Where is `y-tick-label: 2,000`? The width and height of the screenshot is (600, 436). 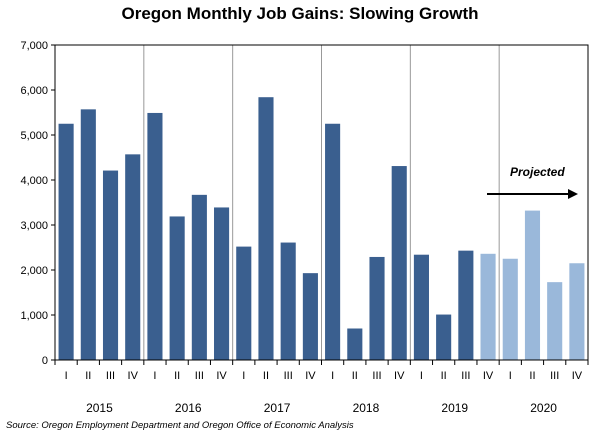
y-tick-label: 2,000 is located at coordinates (34, 271).